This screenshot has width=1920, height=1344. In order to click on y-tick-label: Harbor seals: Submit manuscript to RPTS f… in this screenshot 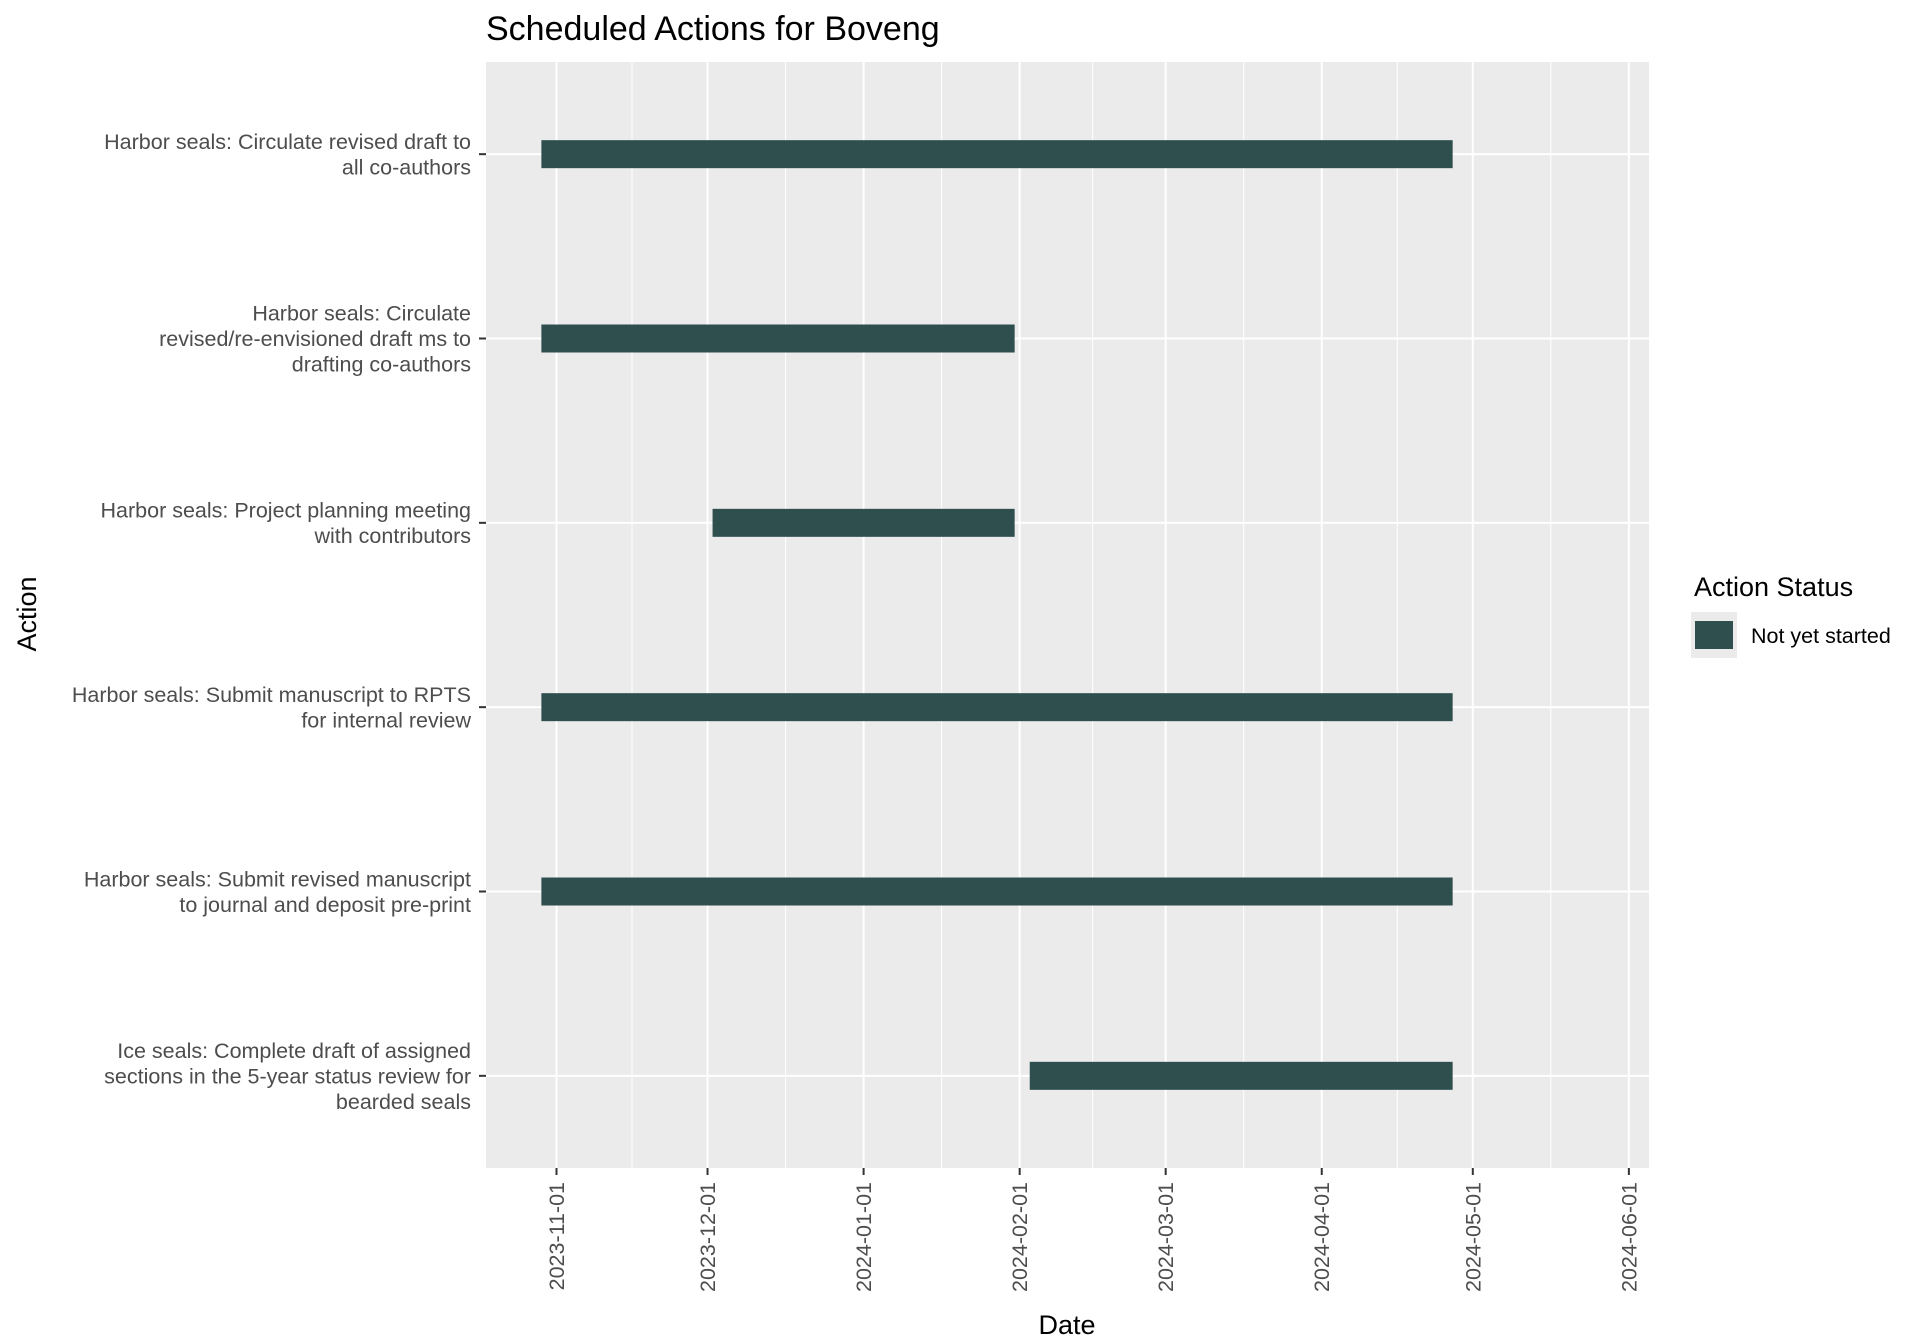, I will do `click(272, 708)`.